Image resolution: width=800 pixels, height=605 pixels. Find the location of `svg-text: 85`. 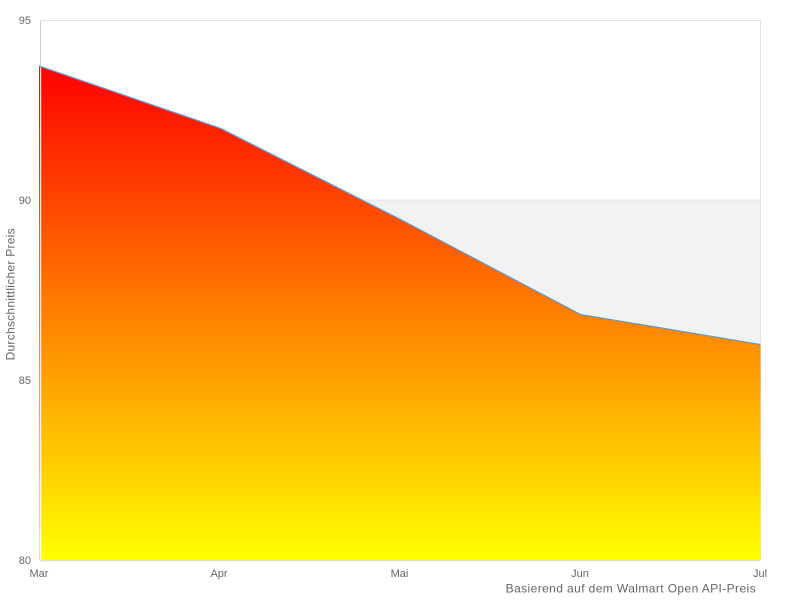

svg-text: 85 is located at coordinates (25, 381).